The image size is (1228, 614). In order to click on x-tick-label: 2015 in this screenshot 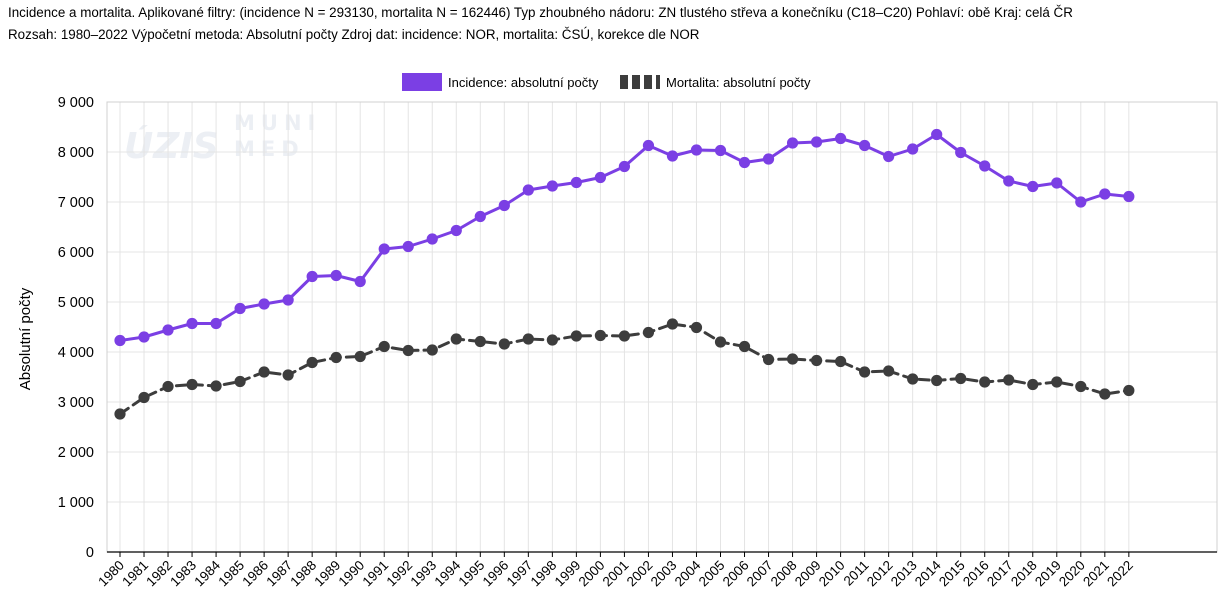, I will do `click(952, 574)`.